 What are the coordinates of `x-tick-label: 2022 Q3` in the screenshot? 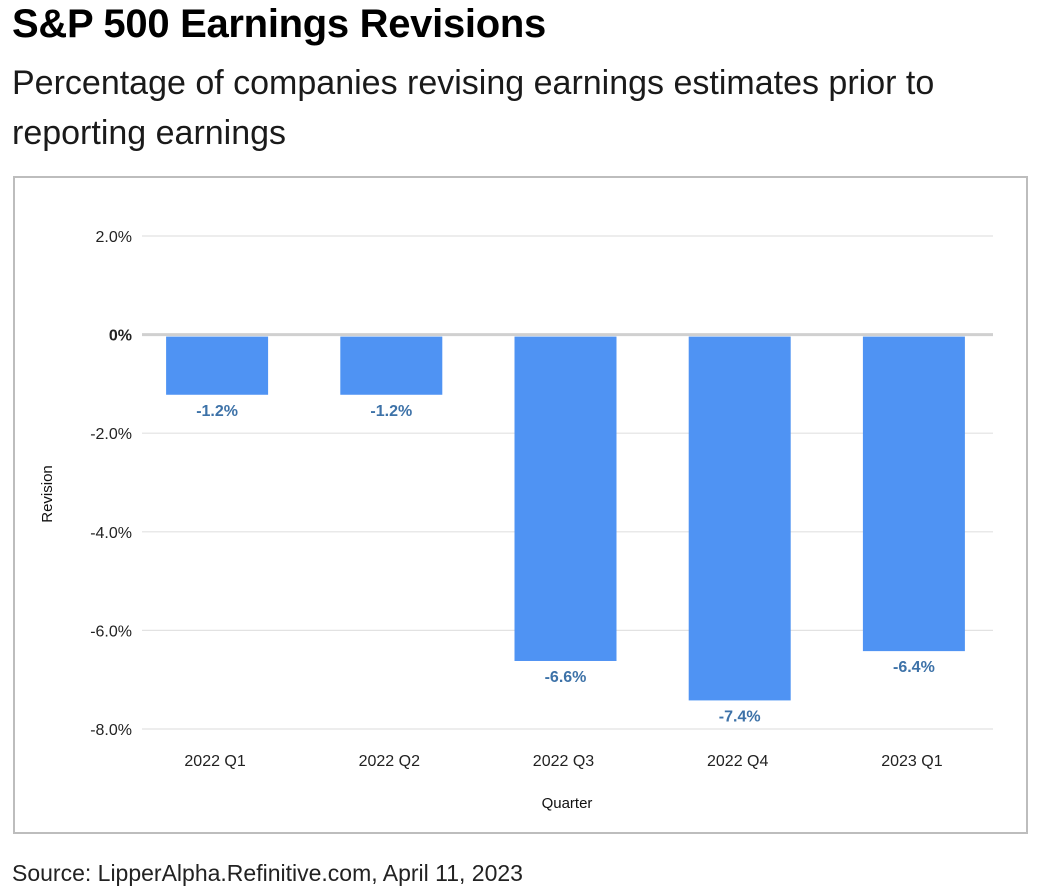 It's located at (563, 761).